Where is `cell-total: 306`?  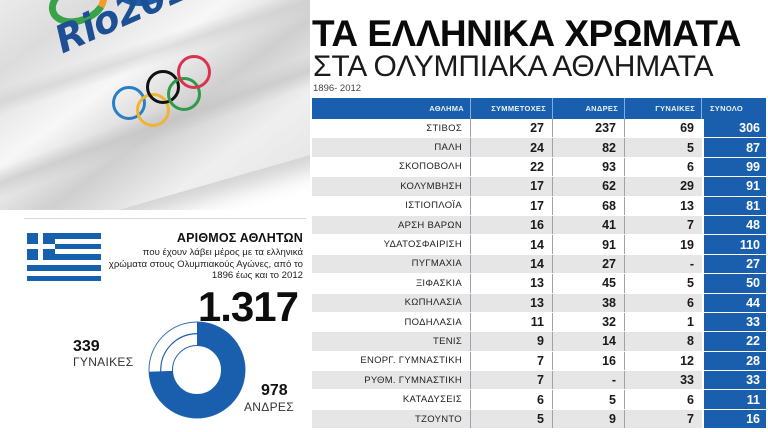
cell-total: 306 is located at coordinates (734, 128).